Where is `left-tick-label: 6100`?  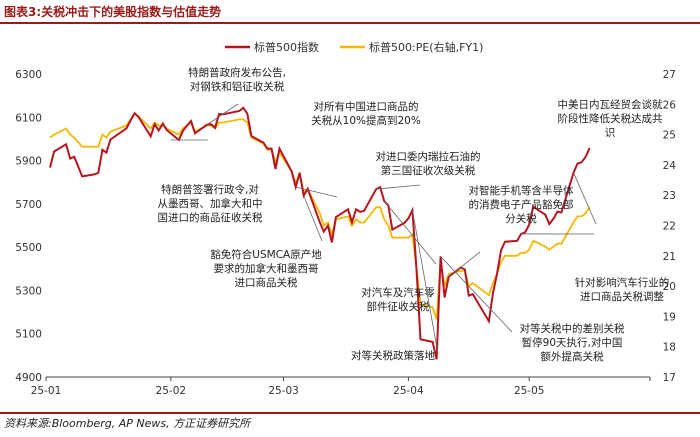 left-tick-label: 6100 is located at coordinates (28, 118).